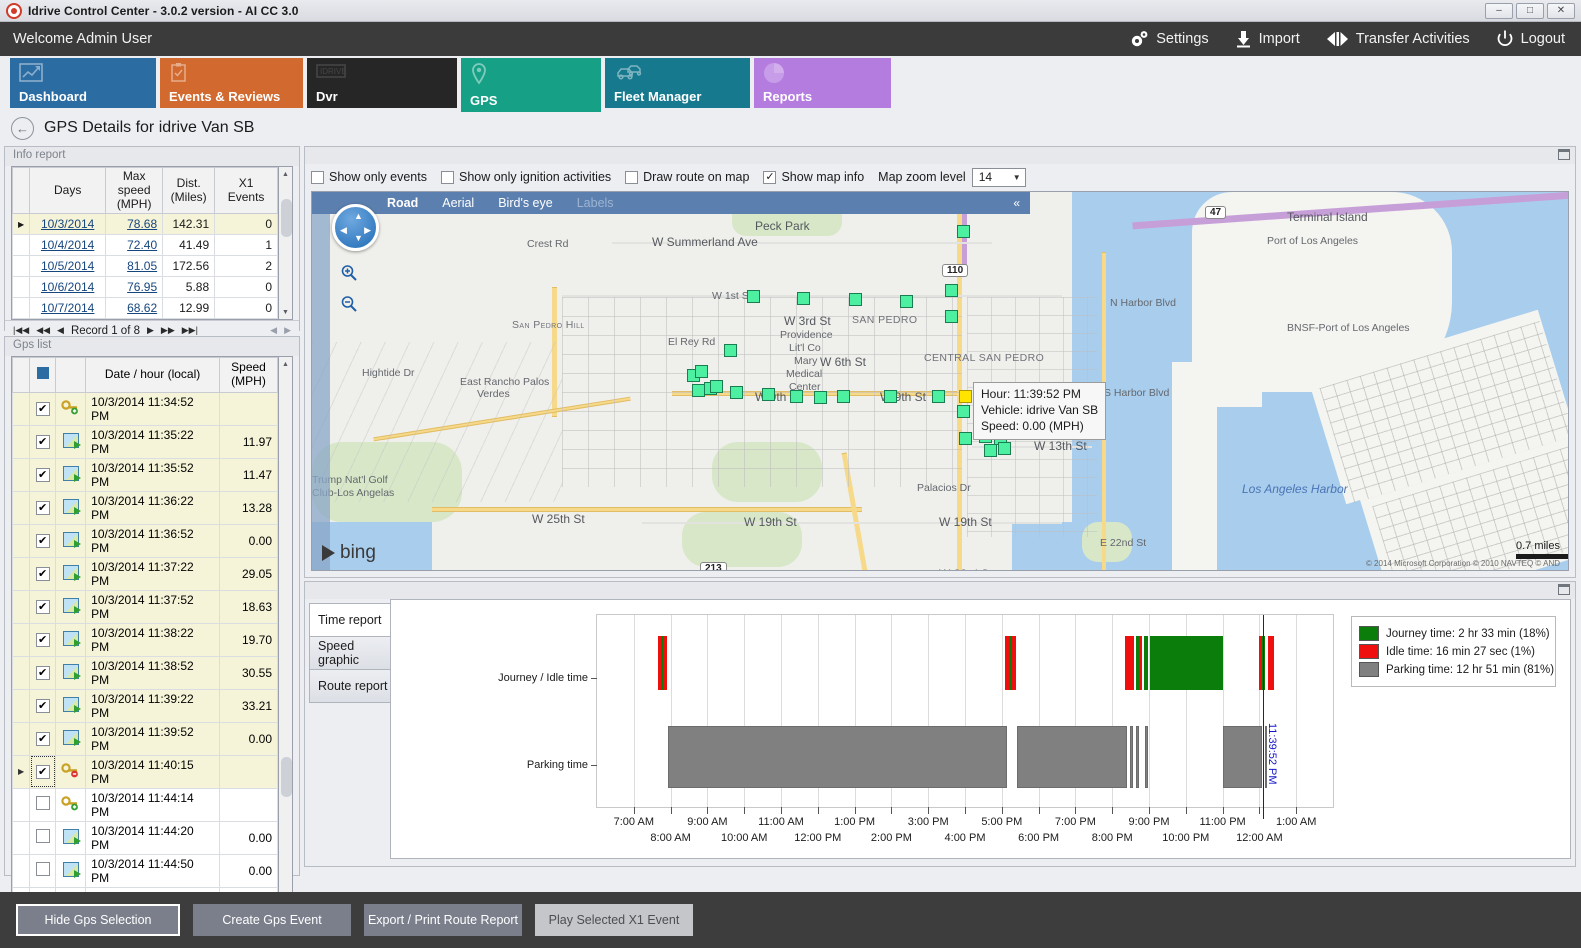 This screenshot has height=948, width=1581. I want to click on col-select-all, so click(43, 375).